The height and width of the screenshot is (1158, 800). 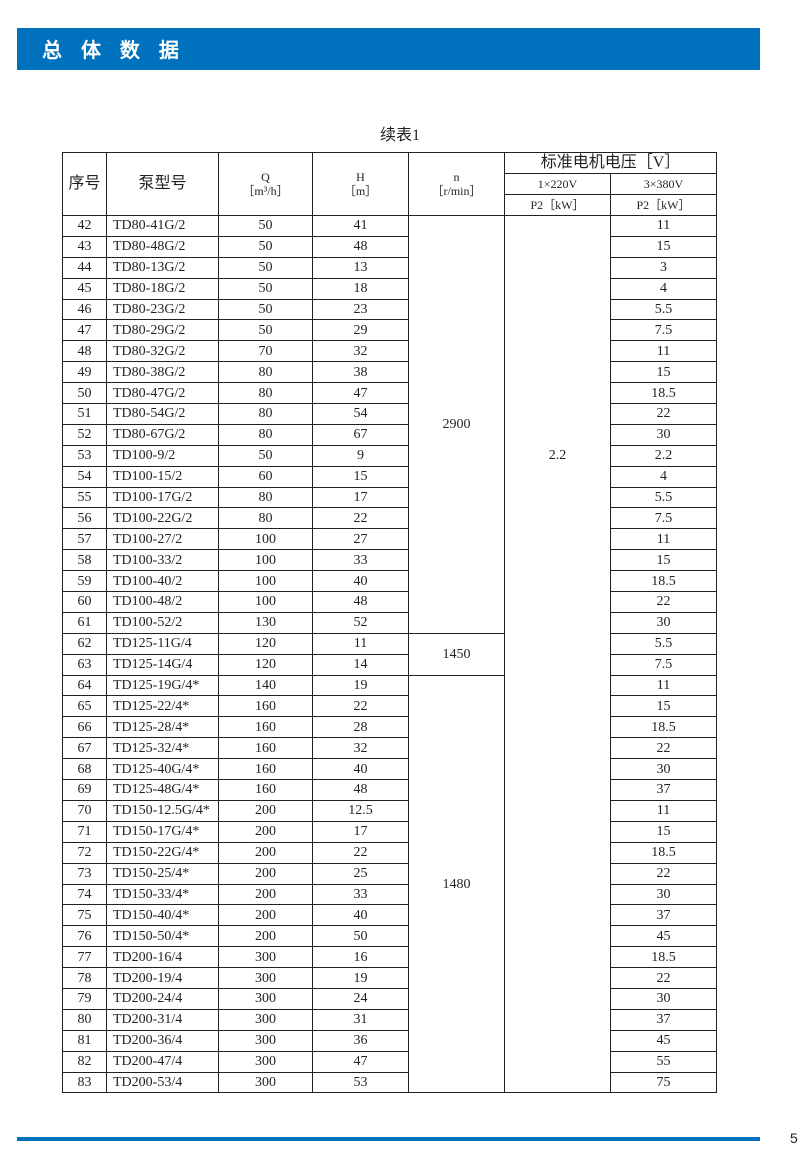 I want to click on table-row: 58 TD100-33/2 100 33 15, so click(x=389, y=560).